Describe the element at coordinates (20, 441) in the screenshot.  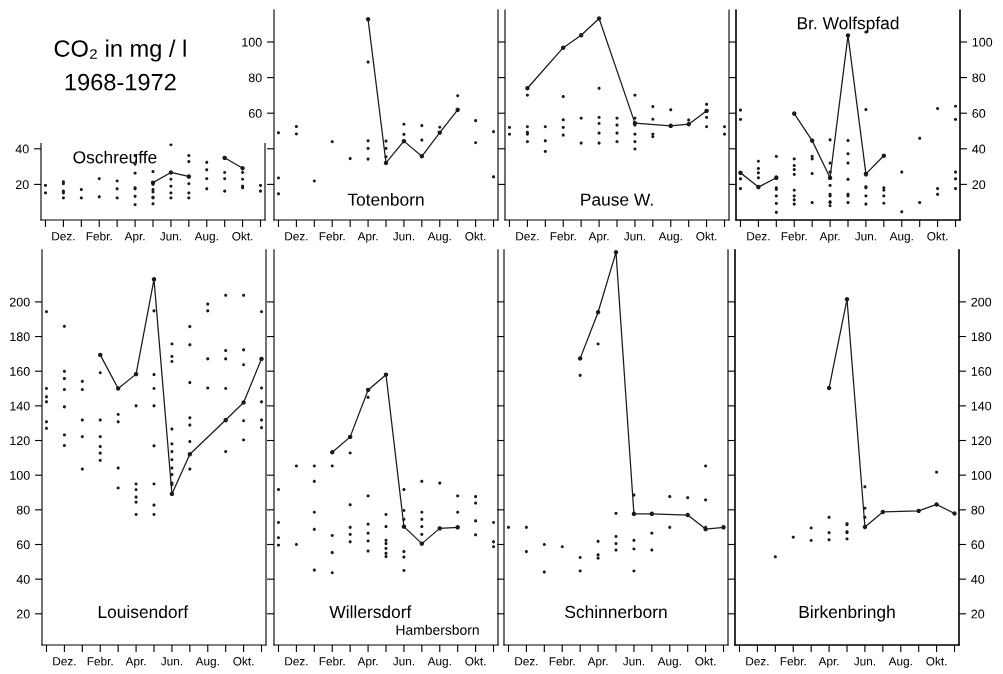
I see `y-tick-label: 120` at that location.